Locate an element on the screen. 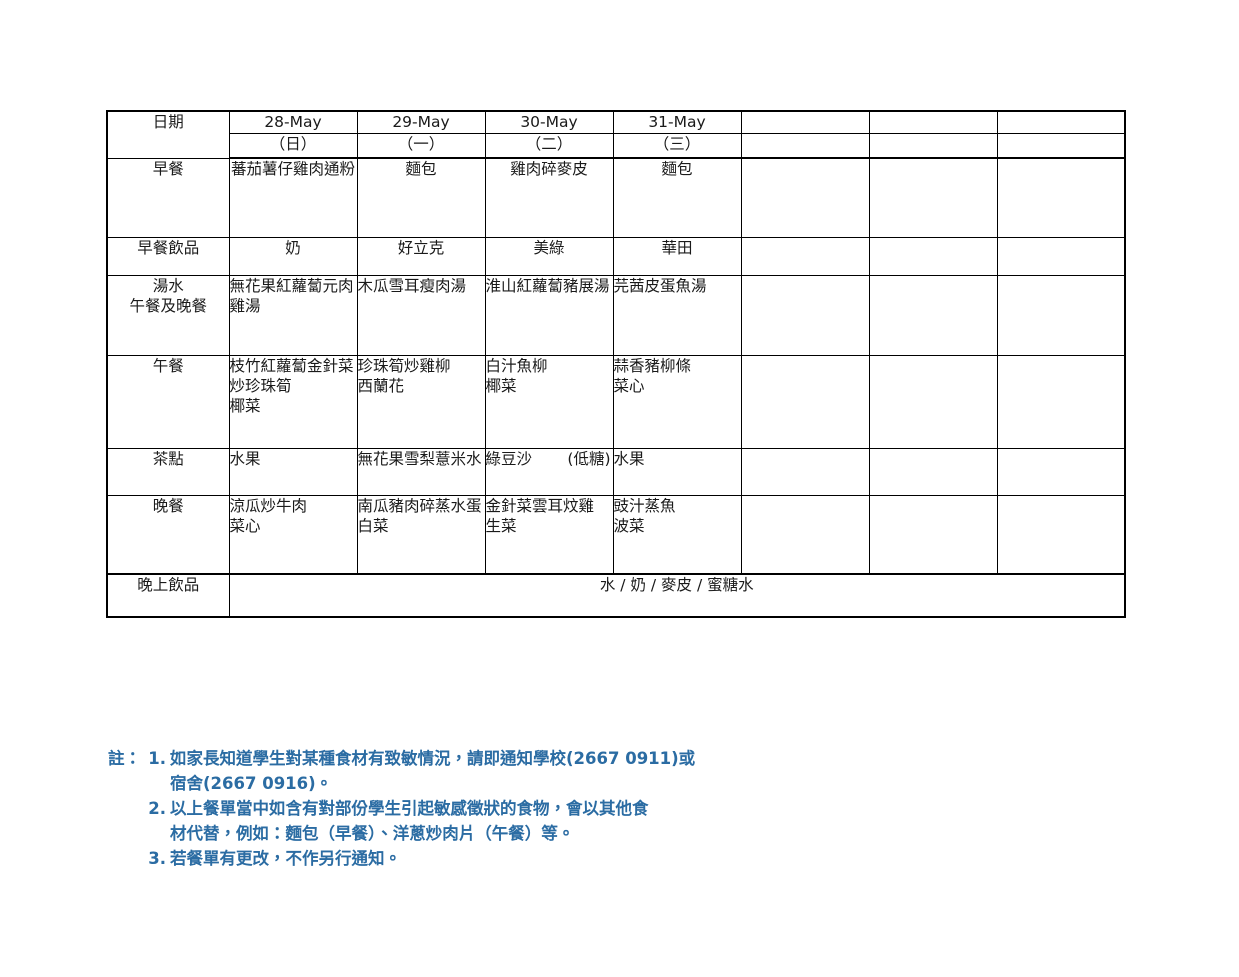  table-row-snack: 茶點 水果 無花果雪梨薏米水 綠豆沙 (低糖) 水果 is located at coordinates (616, 471).